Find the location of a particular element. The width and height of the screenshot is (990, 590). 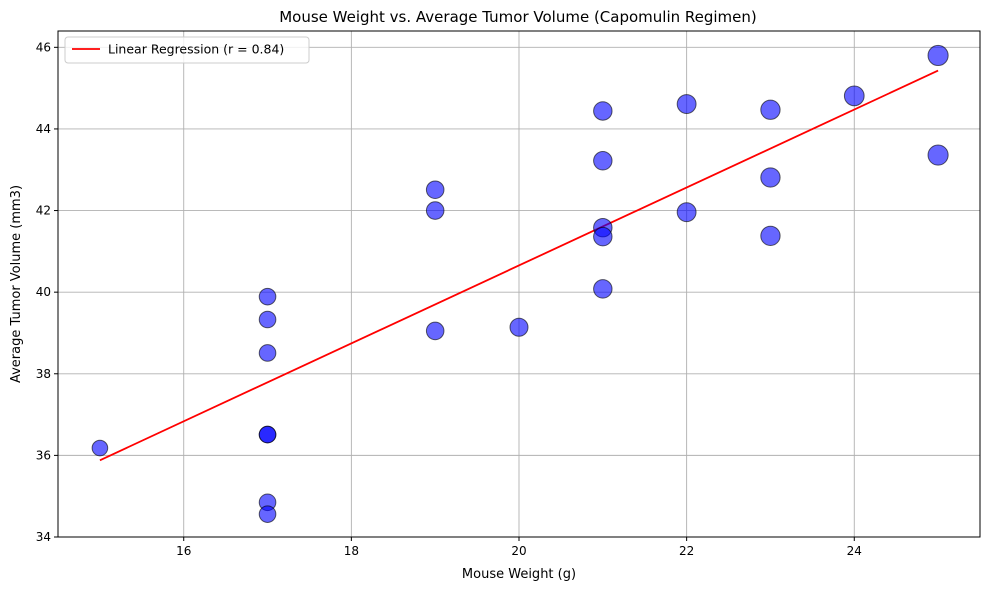

y-axis-ticks: 34 36 38 40 42 44 46 is located at coordinates (47, 292).